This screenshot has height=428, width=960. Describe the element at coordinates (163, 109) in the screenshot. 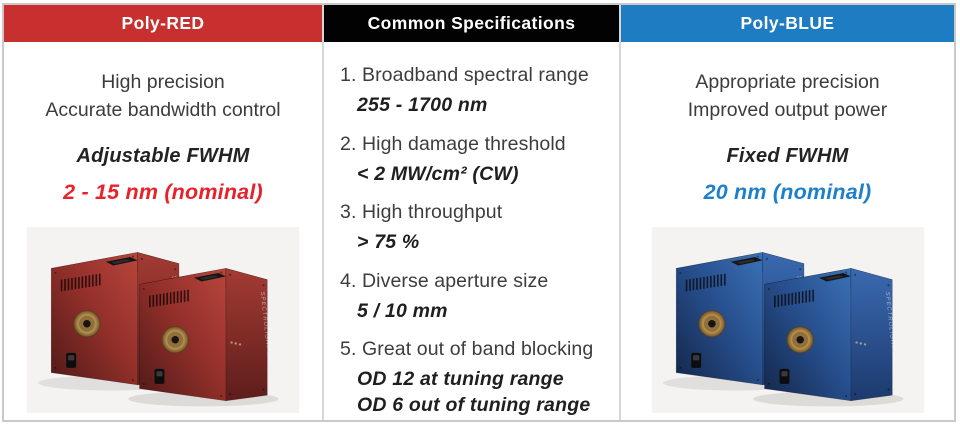

I see `poly-red-description-line2: Accurate bandwidth control` at that location.